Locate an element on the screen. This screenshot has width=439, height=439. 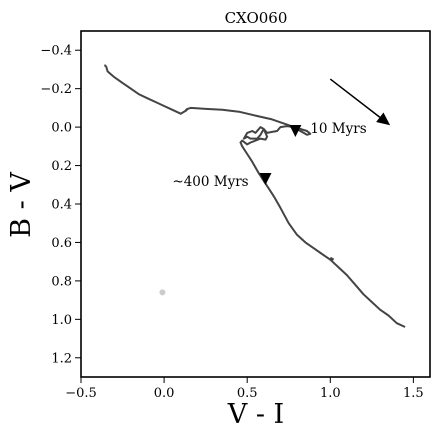
y-tick-label-3: 0.2 is located at coordinates (61, 166).